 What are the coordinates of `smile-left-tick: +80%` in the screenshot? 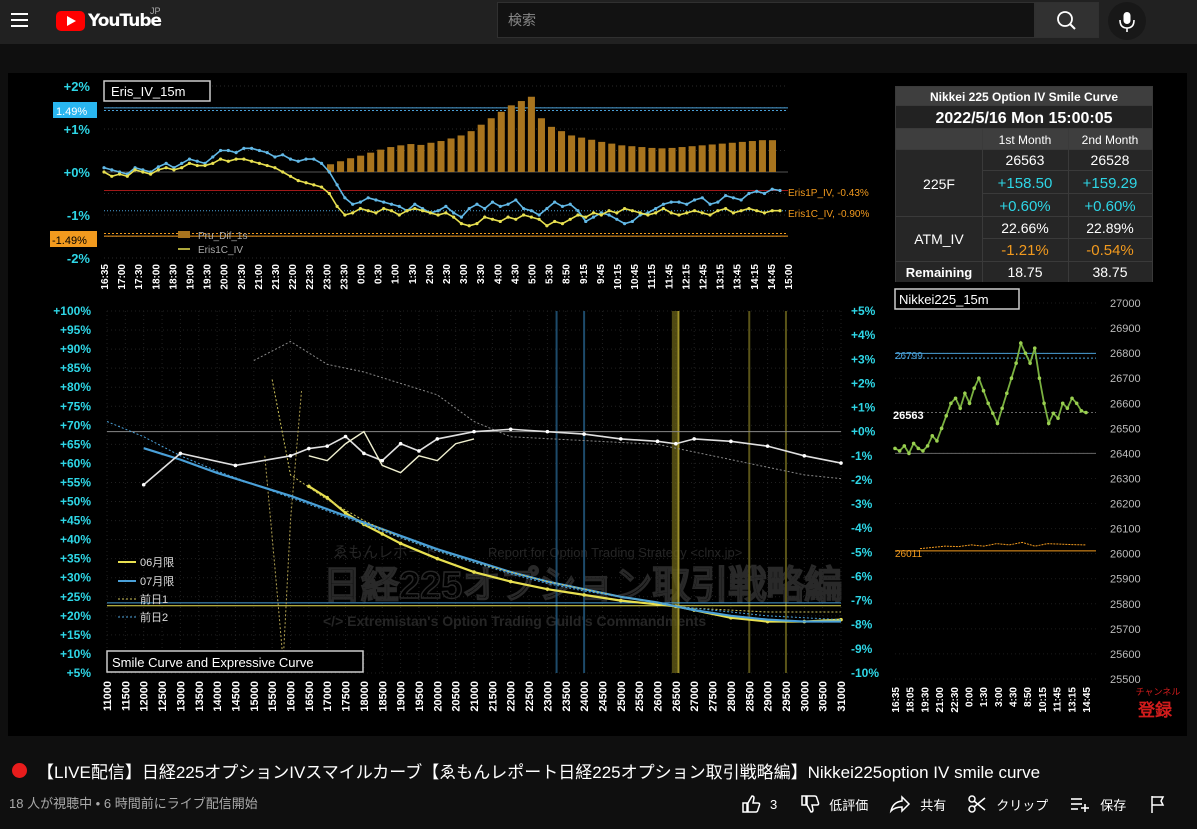 It's located at (75, 387).